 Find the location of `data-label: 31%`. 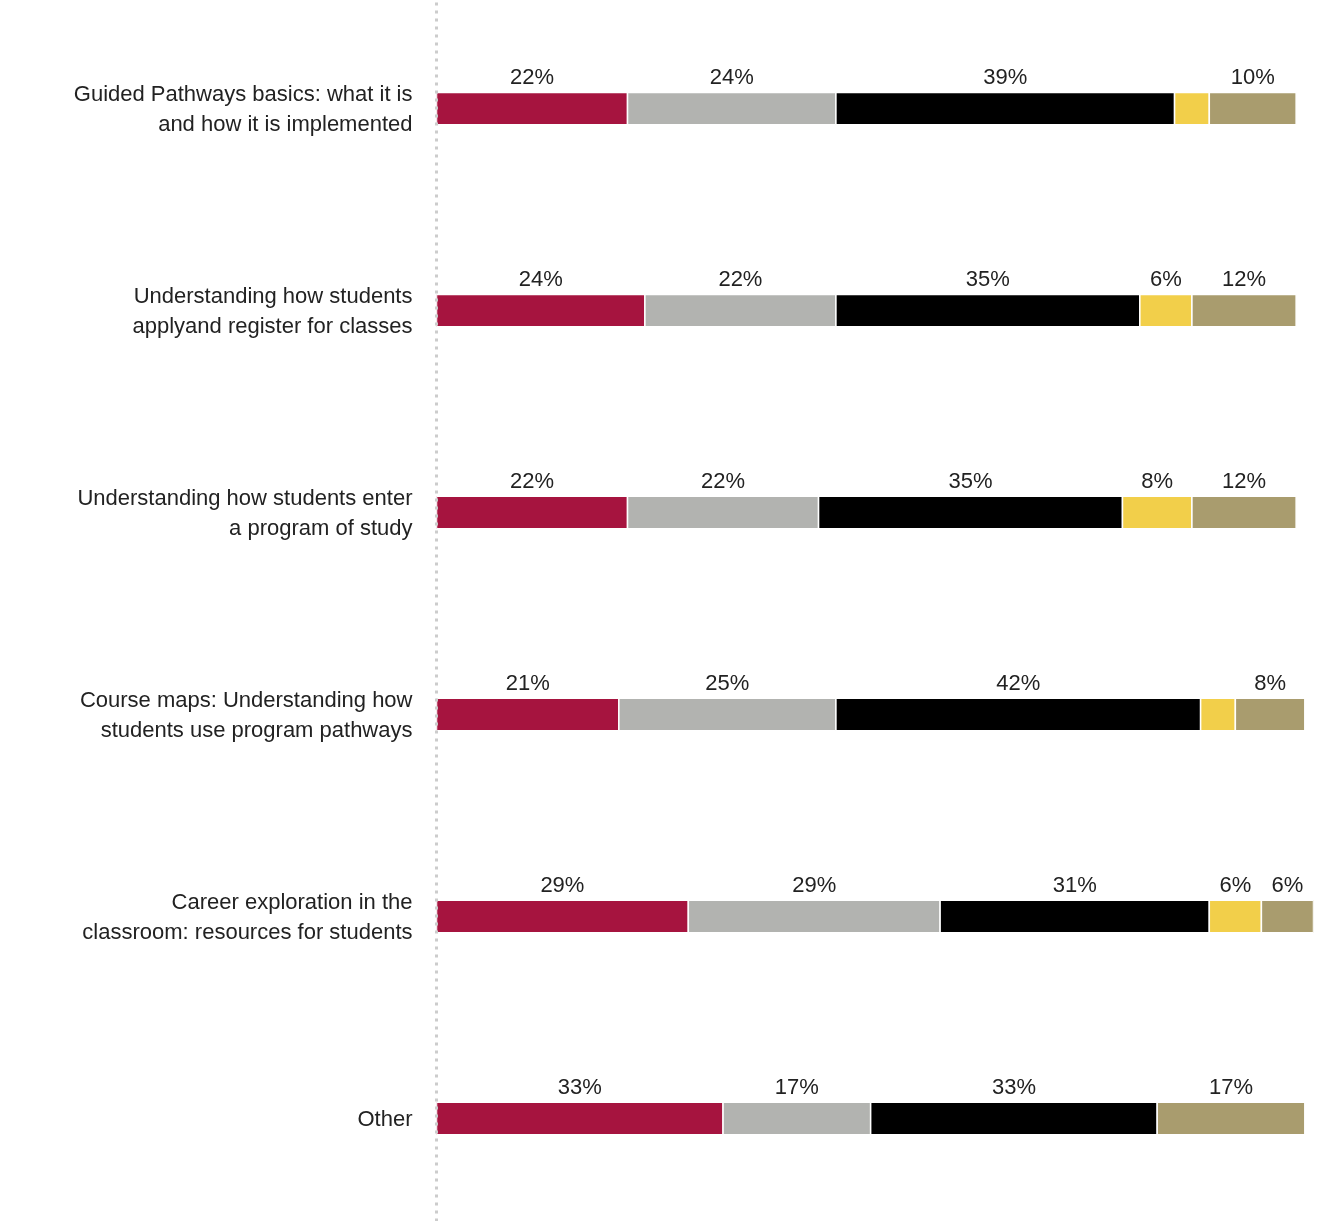

data-label: 31% is located at coordinates (1074, 884).